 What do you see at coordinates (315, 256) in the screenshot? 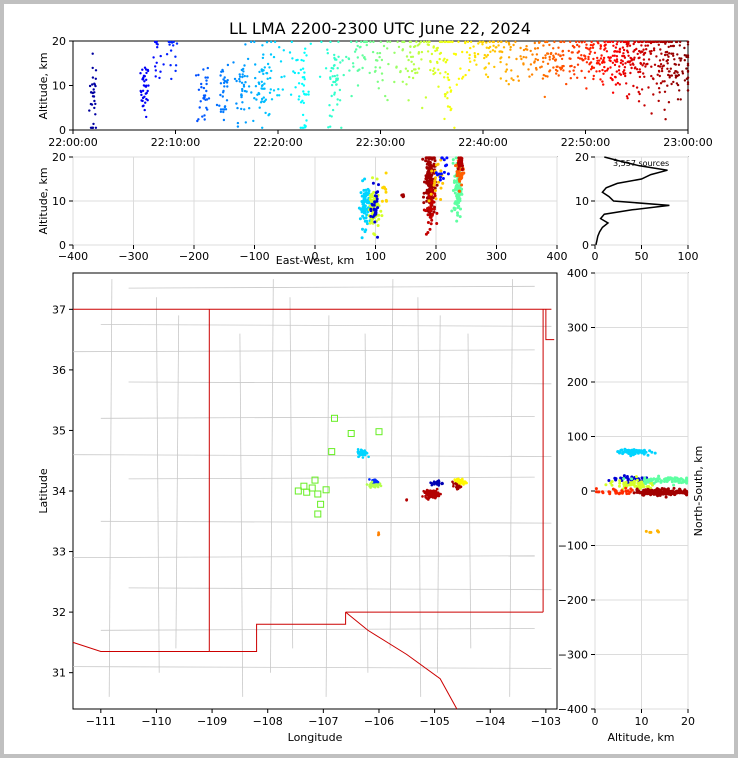
I see `ew-xtick-label: 0` at bounding box center [315, 256].